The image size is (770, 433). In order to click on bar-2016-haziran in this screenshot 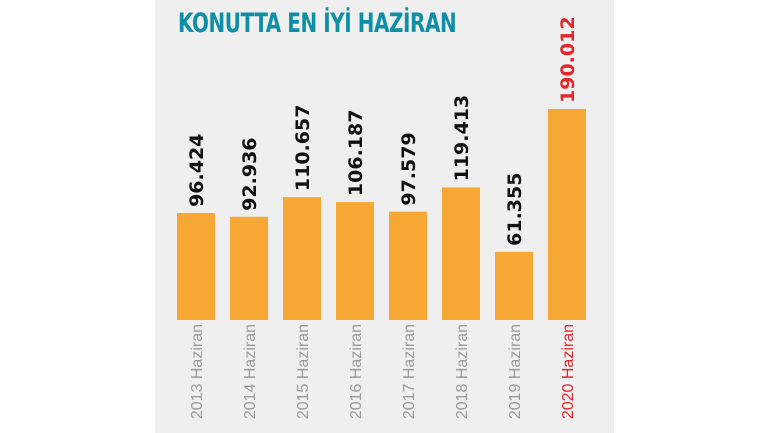, I will do `click(355, 261)`.